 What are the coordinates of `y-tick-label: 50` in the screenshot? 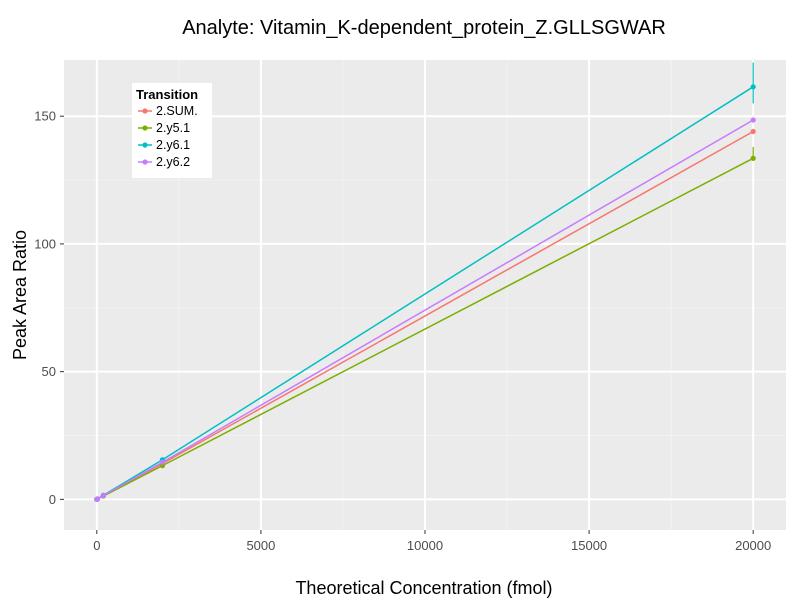 It's located at (49, 371).